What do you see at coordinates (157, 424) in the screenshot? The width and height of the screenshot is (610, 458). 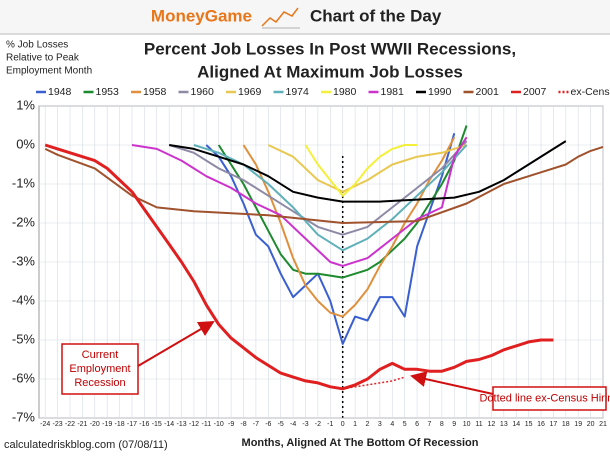 I see `x-tick-label: -15` at bounding box center [157, 424].